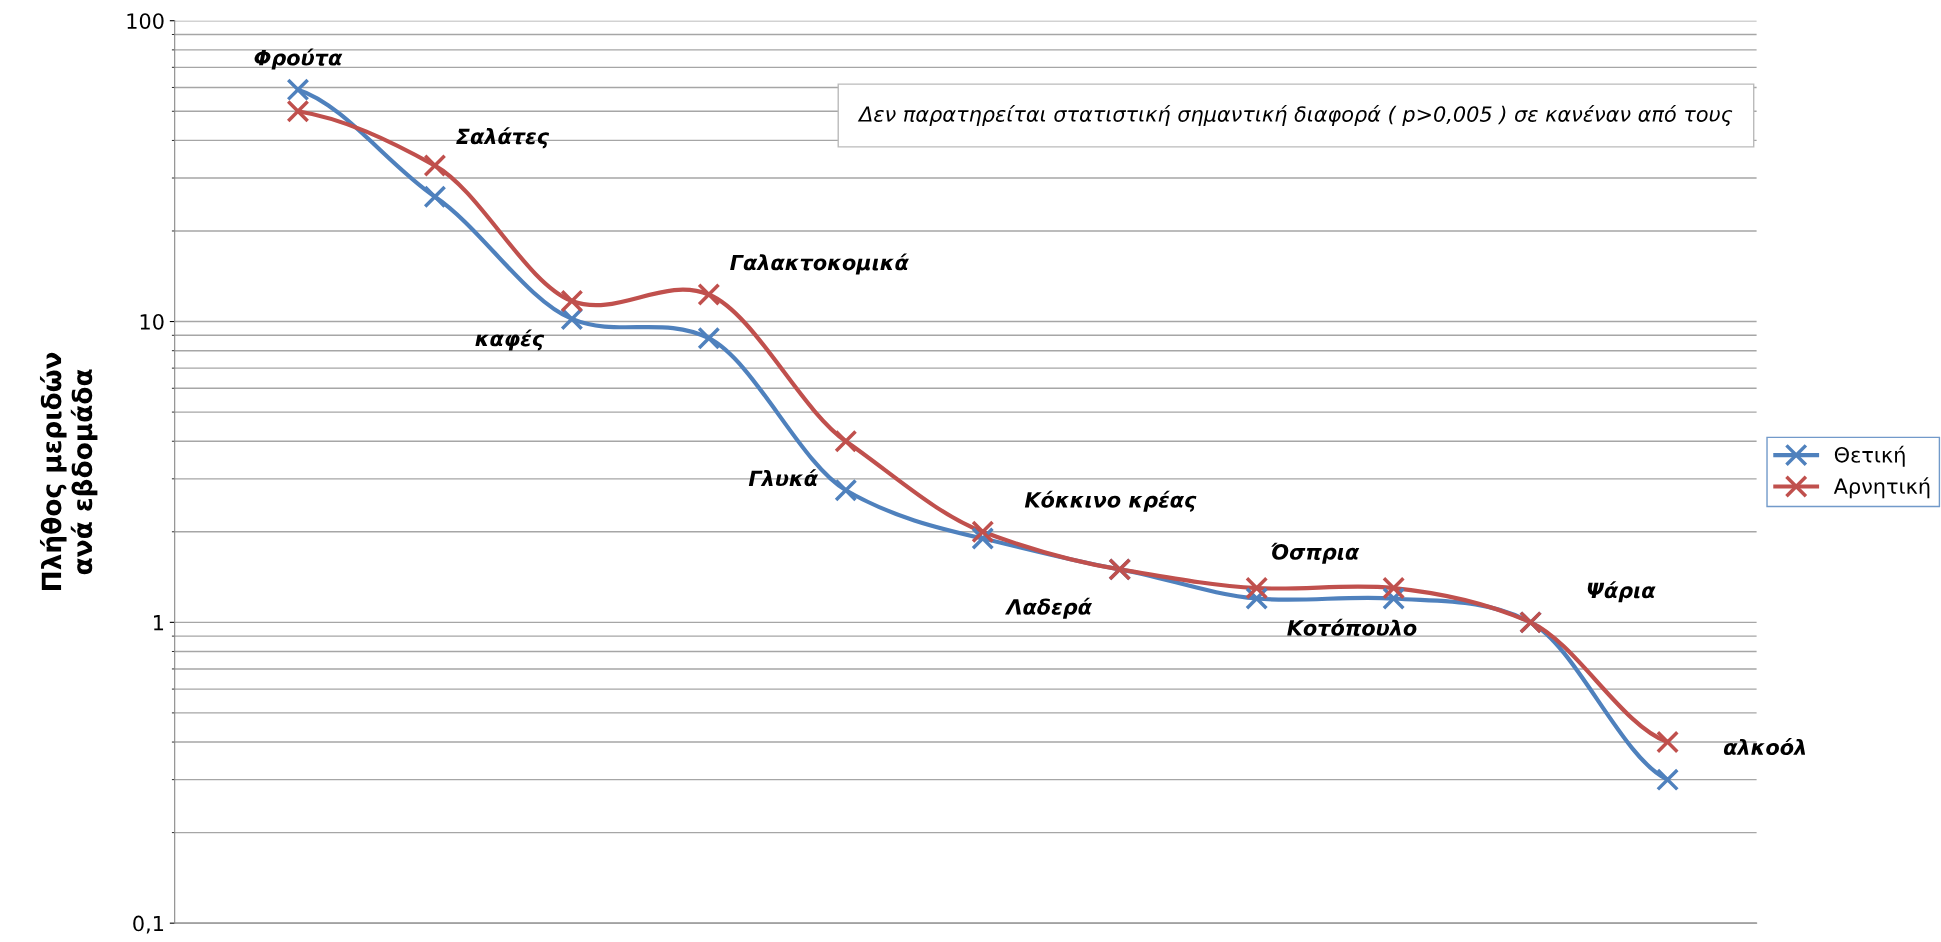 This screenshot has height=942, width=1941. What do you see at coordinates (159, 623) in the screenshot?
I see `y-tick-label: 1` at bounding box center [159, 623].